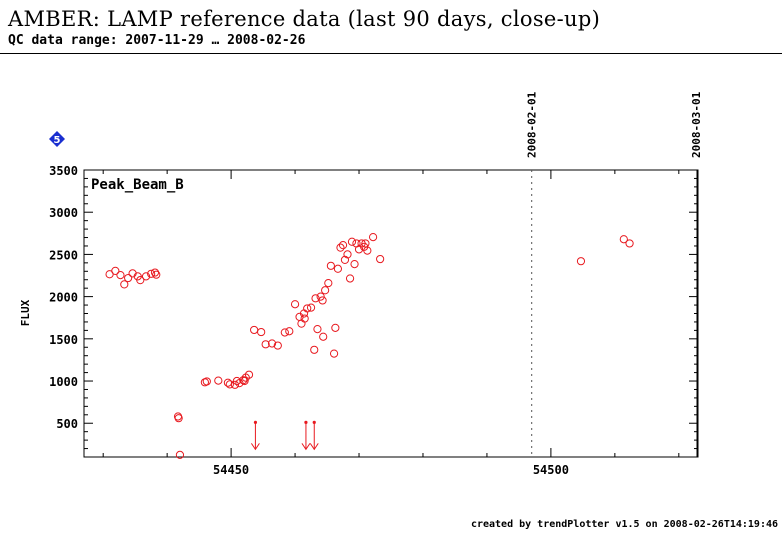  What do you see at coordinates (391, 53) in the screenshot?
I see `title-divider` at bounding box center [391, 53].